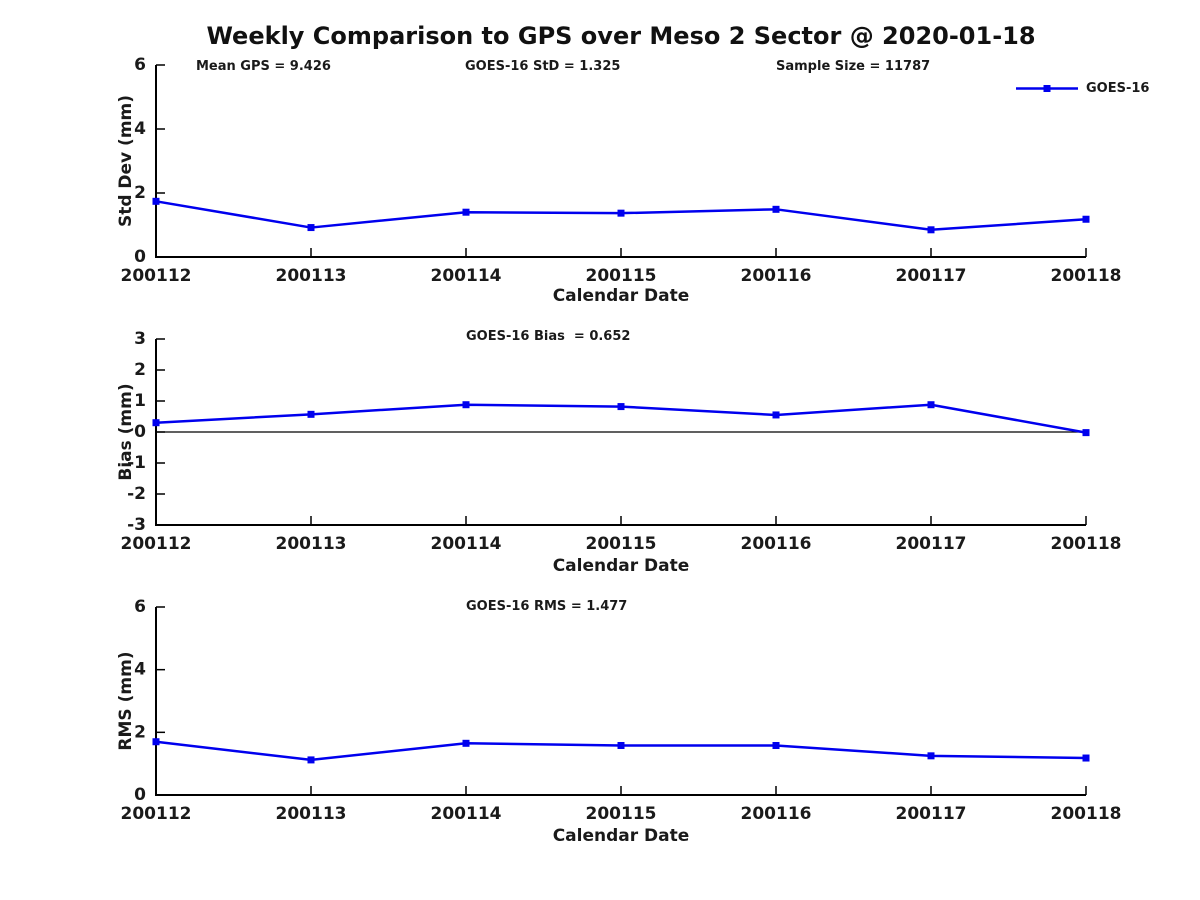 This screenshot has height=900, width=1200. Describe the element at coordinates (263, 66) in the screenshot. I see `annotation-mean-gps: Mean GPS = 9.426` at that location.